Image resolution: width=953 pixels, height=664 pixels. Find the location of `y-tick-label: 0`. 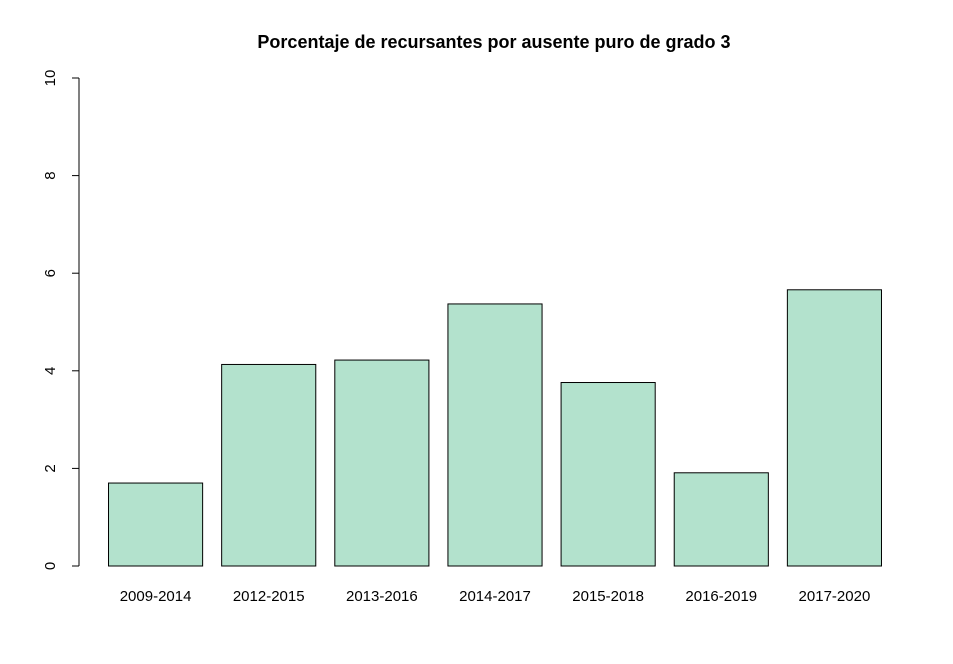

y-tick-label: 0 is located at coordinates (50, 566).